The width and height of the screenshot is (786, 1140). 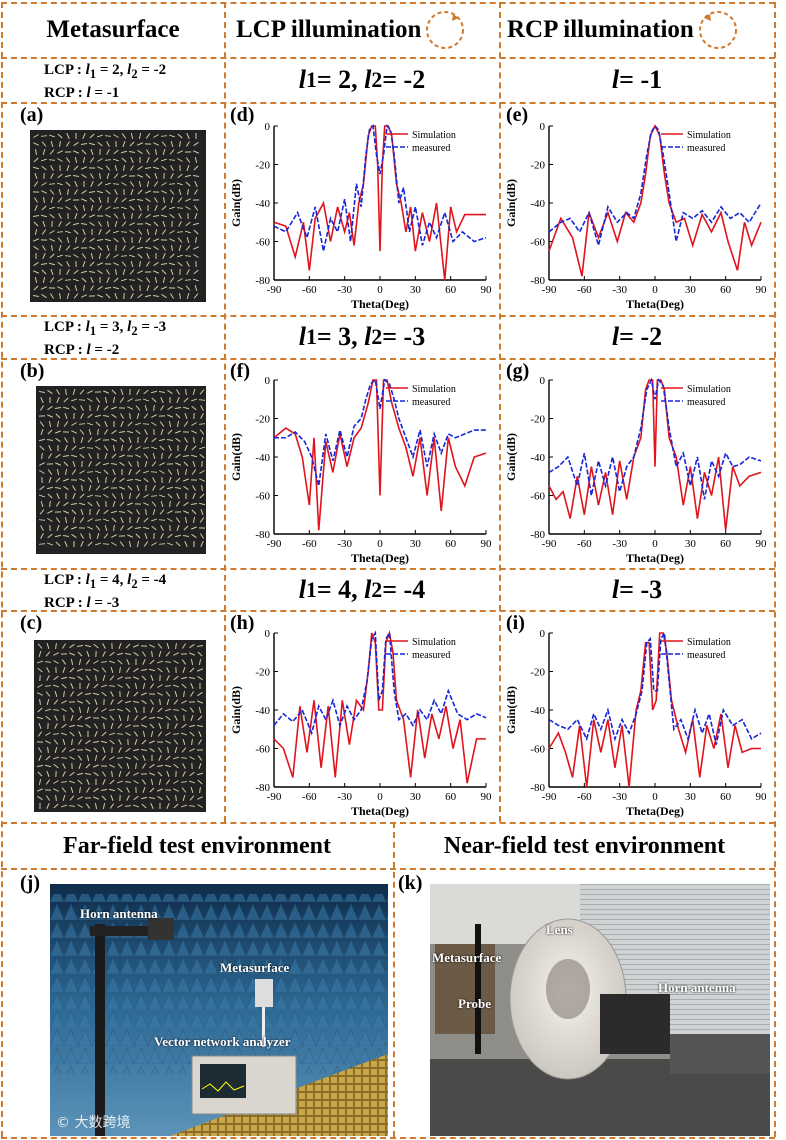 I want to click on header-lcp: LCP illumination, so click(x=362, y=30).